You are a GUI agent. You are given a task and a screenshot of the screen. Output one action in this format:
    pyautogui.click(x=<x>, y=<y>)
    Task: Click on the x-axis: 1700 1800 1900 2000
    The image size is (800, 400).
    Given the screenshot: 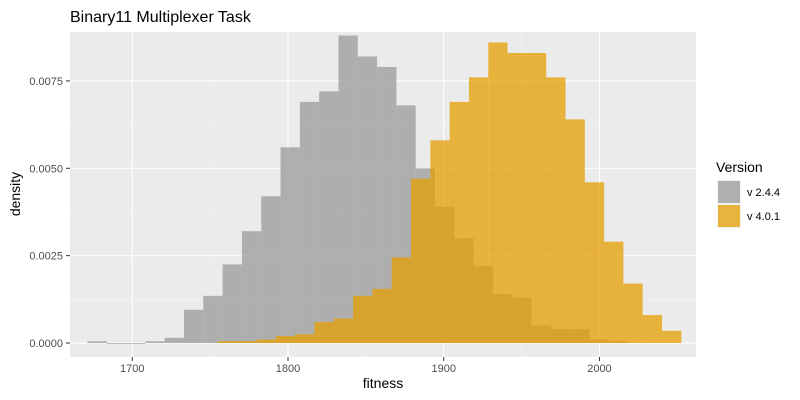 What is the action you would take?
    pyautogui.click(x=366, y=366)
    